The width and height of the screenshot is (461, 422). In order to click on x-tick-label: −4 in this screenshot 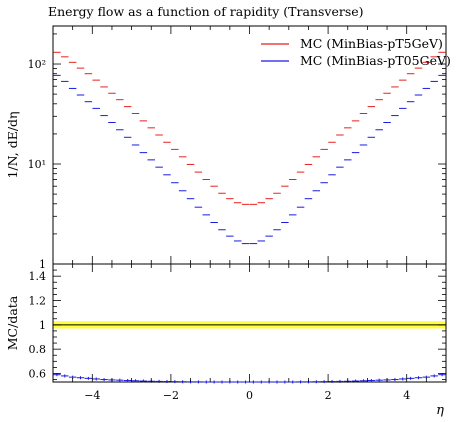, I will do `click(92, 395)`.